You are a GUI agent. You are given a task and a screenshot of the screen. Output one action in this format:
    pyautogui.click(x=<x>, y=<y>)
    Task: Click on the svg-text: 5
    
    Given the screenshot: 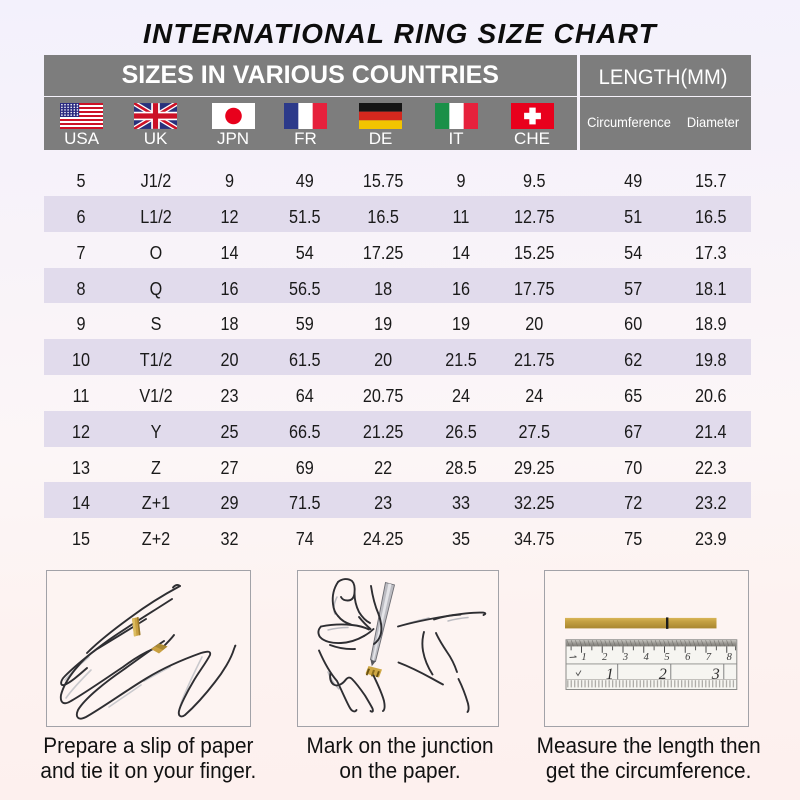 What is the action you would take?
    pyautogui.click(x=666, y=657)
    